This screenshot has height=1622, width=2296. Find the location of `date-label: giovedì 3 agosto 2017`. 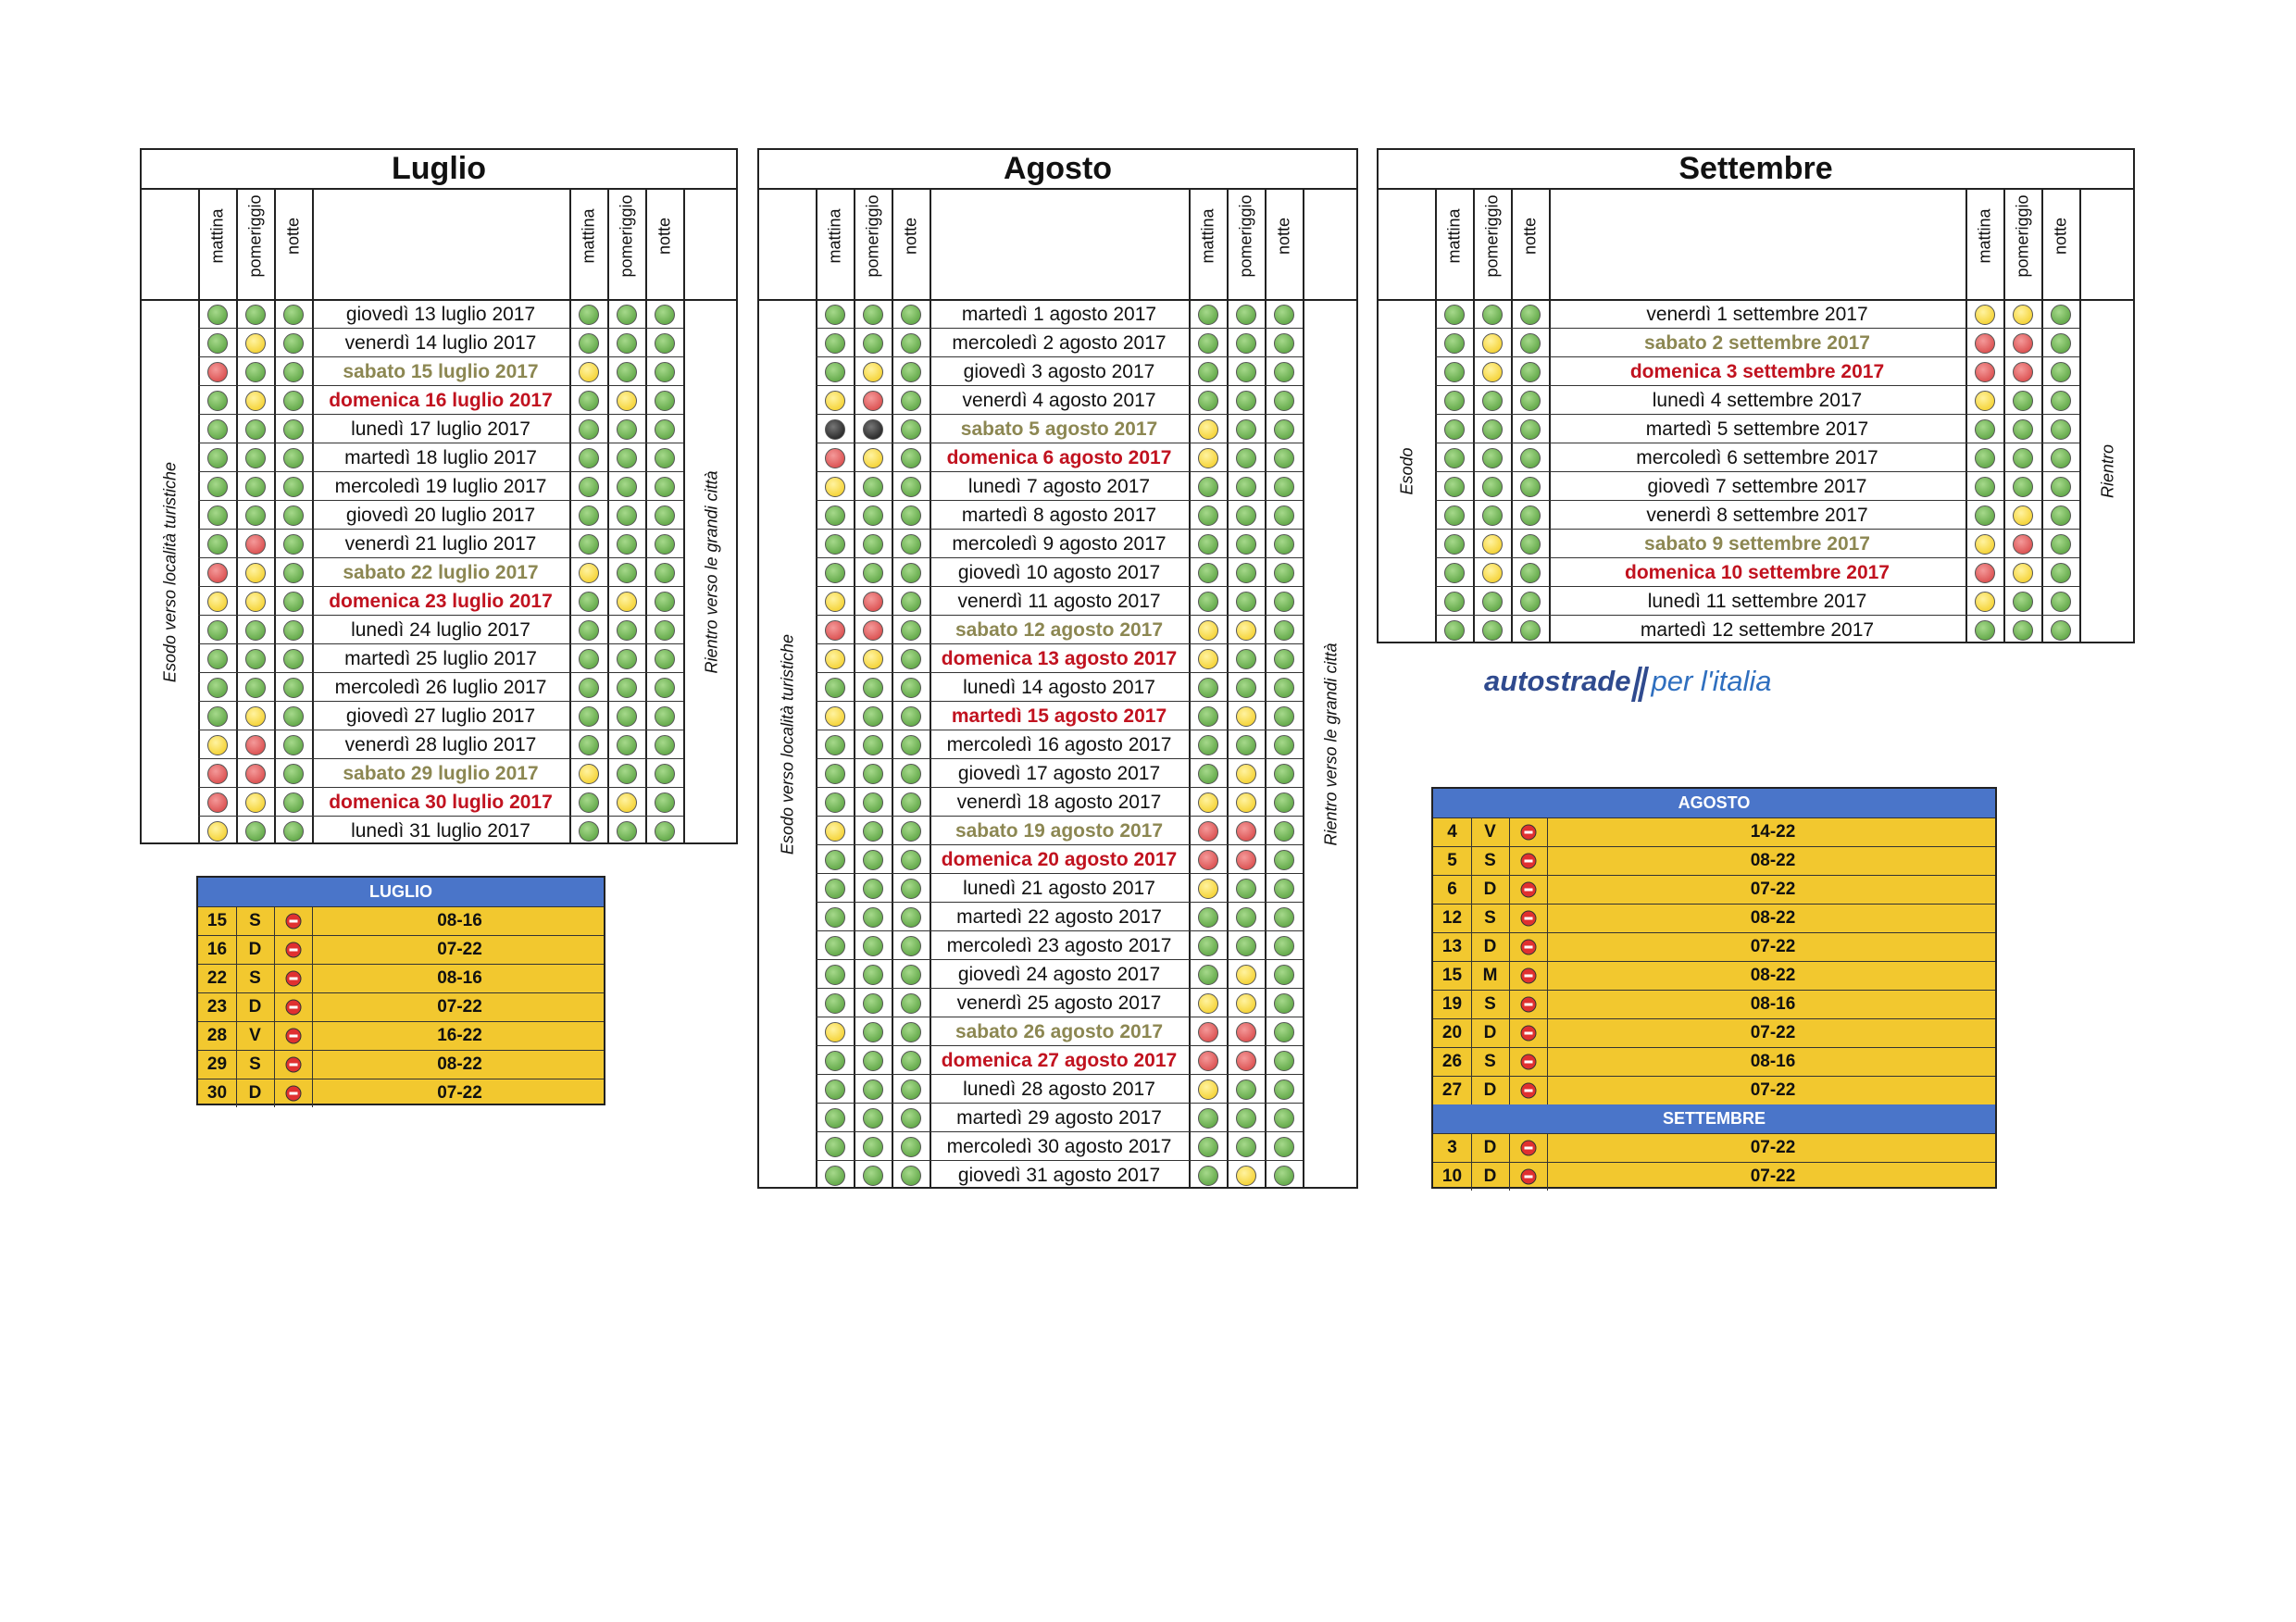

date-label: giovedì 3 agosto 2017 is located at coordinates (1059, 371).